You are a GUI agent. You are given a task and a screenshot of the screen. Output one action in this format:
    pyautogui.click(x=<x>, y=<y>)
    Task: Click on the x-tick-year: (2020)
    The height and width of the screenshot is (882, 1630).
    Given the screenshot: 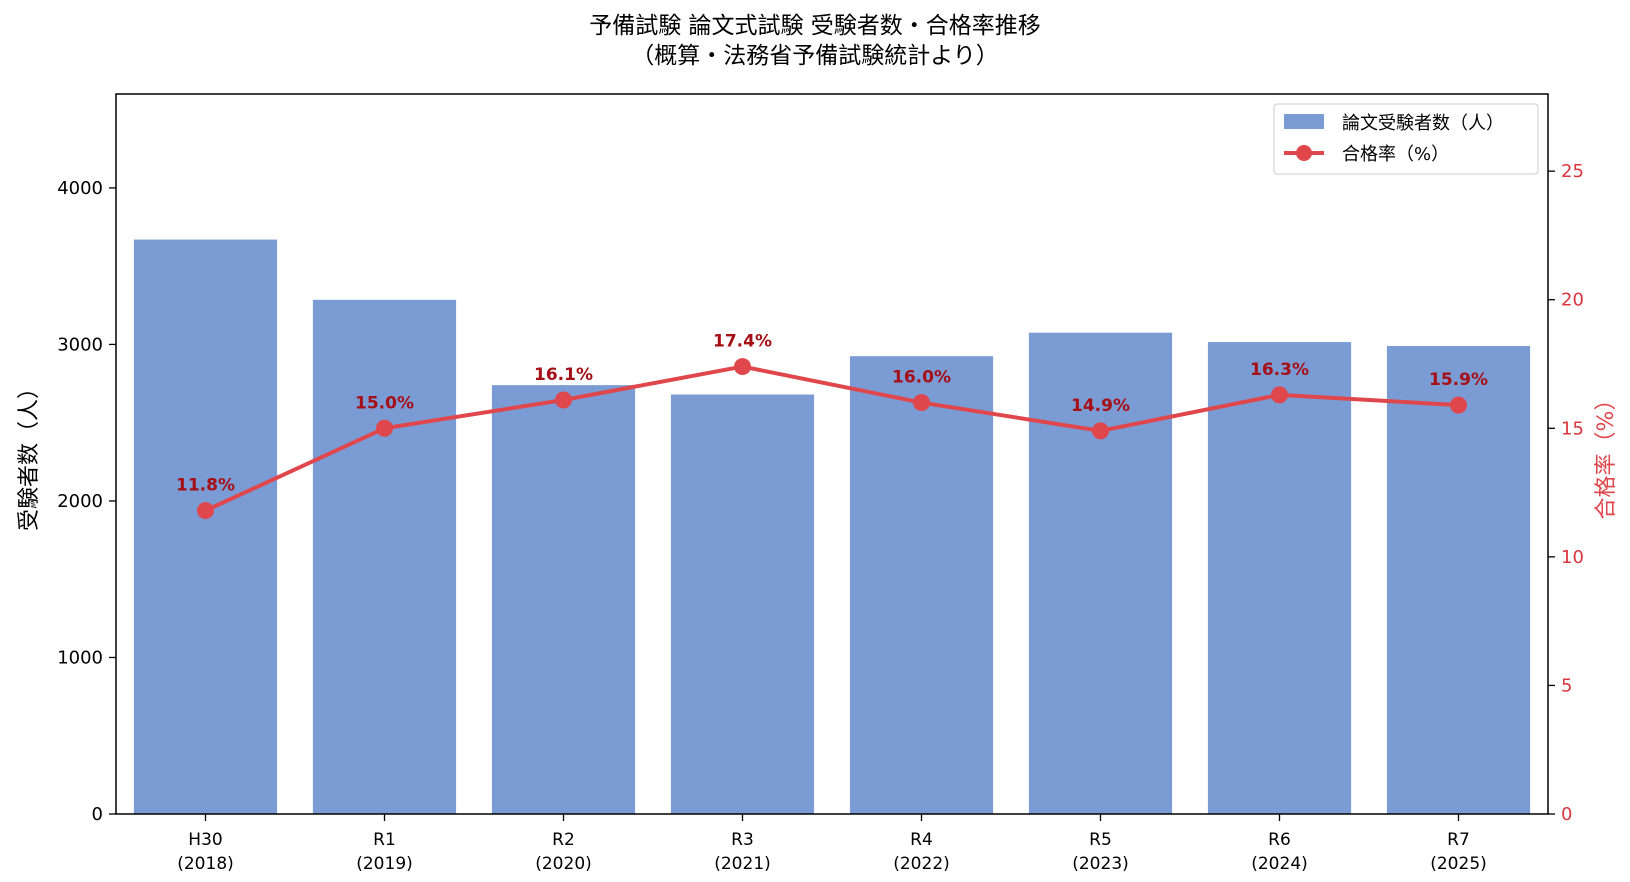 What is the action you would take?
    pyautogui.click(x=563, y=864)
    